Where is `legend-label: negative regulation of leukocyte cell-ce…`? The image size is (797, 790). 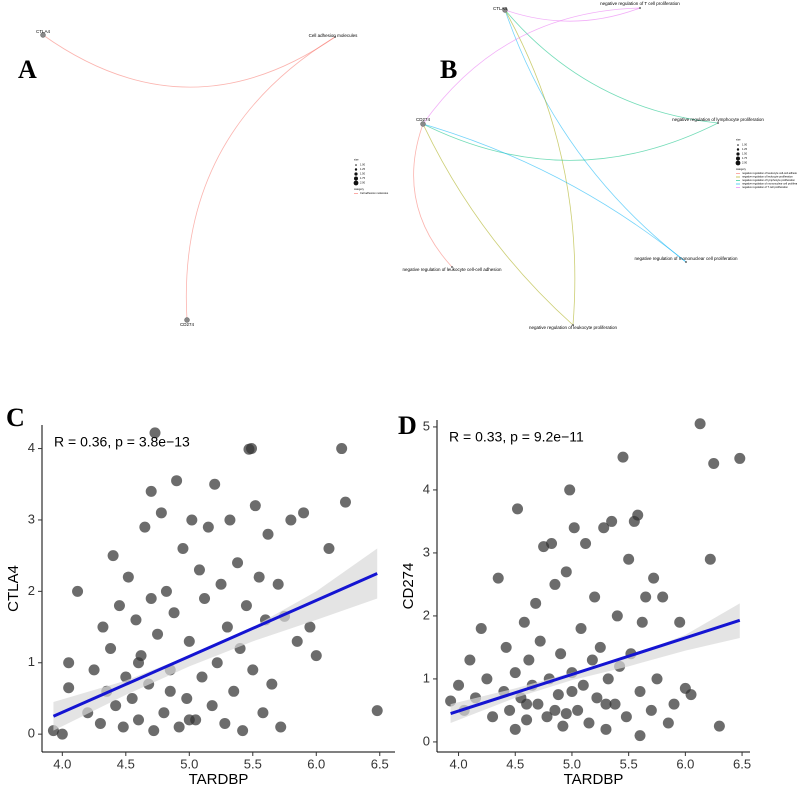 legend-label: negative regulation of leukocyte cell-ce… is located at coordinates (769, 173).